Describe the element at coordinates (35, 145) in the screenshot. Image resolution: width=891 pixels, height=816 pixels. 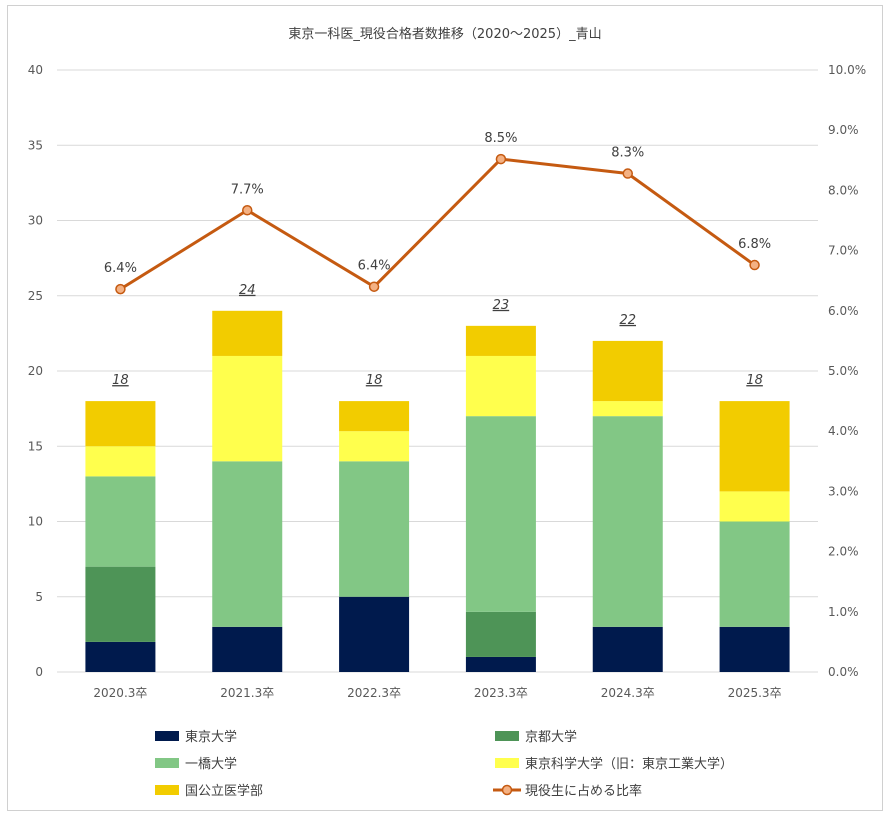
I see `left-axis-tick-label: 35` at that location.